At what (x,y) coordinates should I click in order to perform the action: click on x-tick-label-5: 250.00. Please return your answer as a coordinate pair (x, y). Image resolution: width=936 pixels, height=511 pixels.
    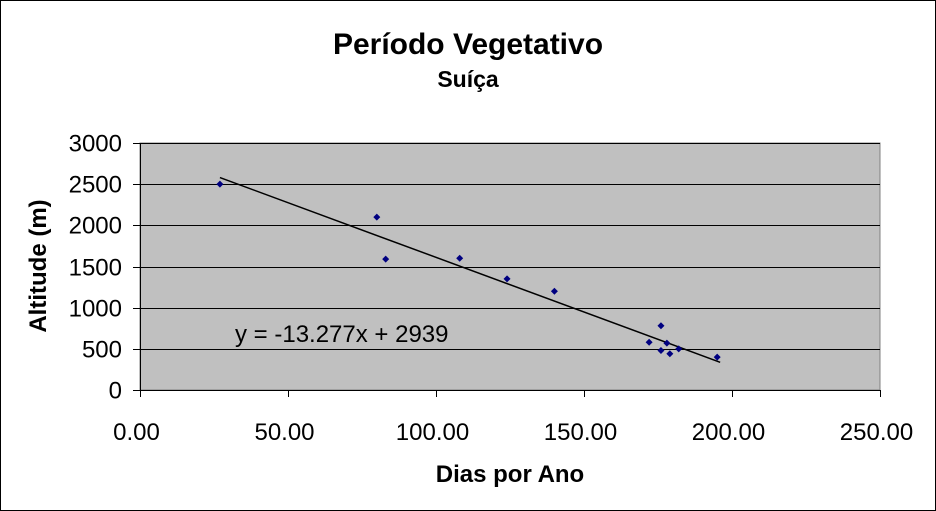
    Looking at the image, I should click on (876, 432).